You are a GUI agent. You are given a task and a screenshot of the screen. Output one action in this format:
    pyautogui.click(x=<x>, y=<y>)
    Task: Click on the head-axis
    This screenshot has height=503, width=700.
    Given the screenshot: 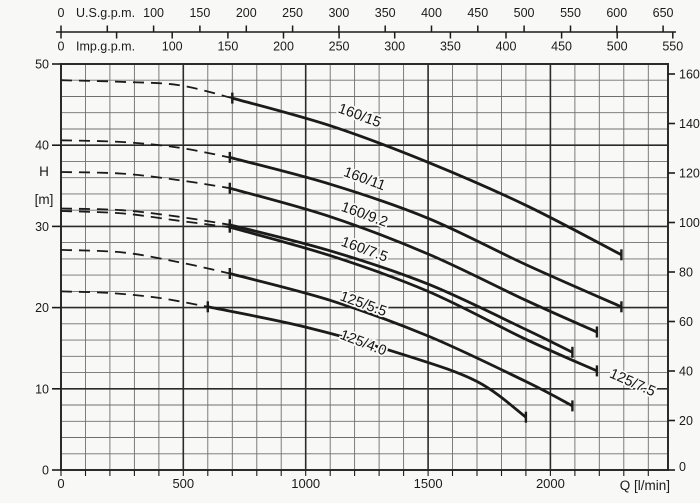 What is the action you would take?
    pyautogui.click(x=56, y=267)
    